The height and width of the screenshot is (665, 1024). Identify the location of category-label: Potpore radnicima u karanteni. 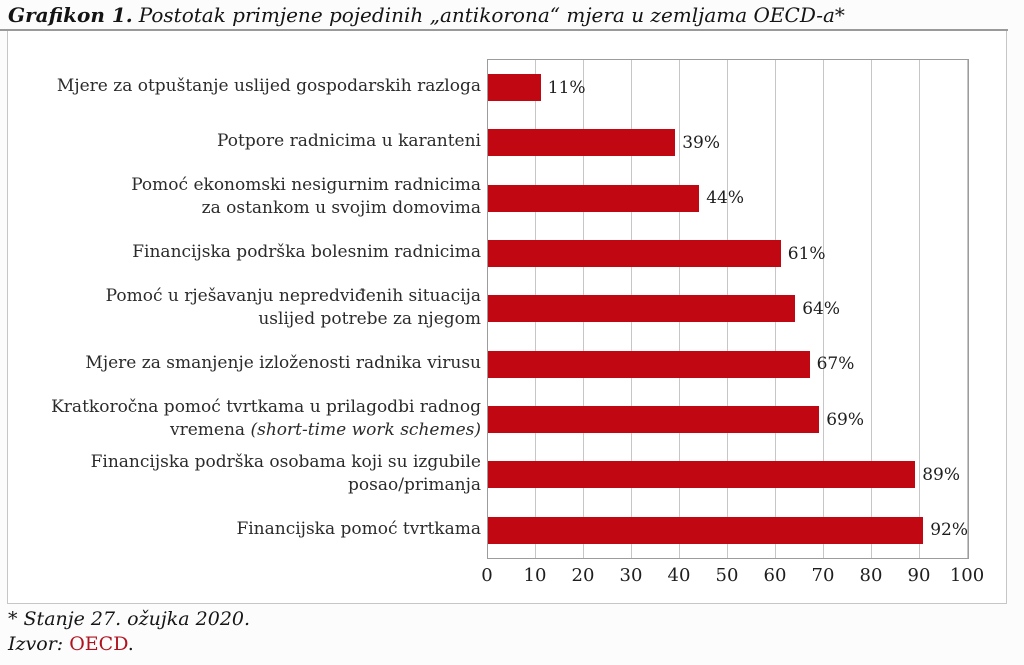
(349, 141).